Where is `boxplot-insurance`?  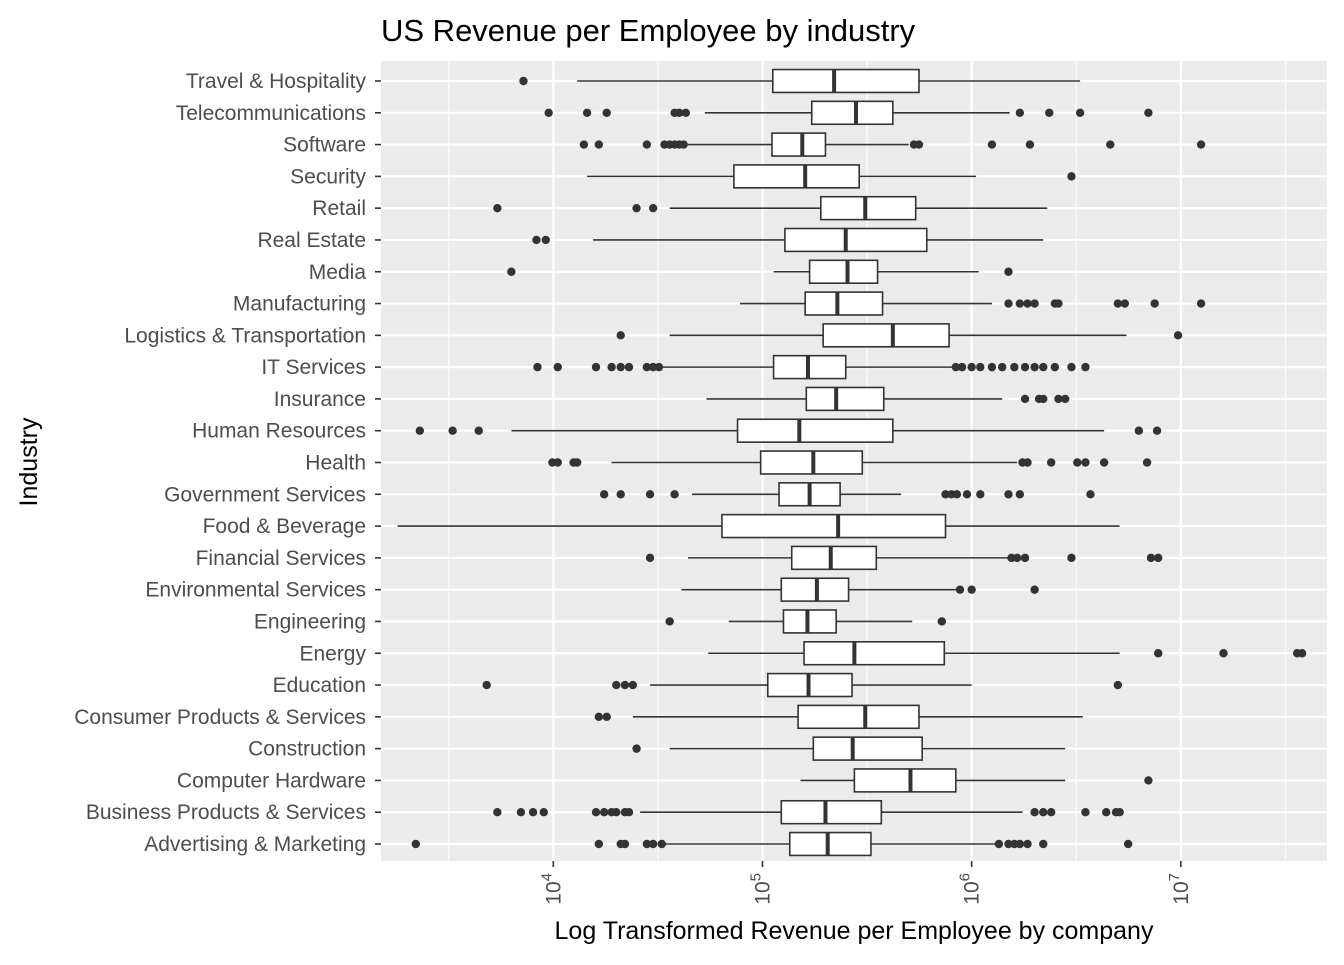 boxplot-insurance is located at coordinates (888, 399).